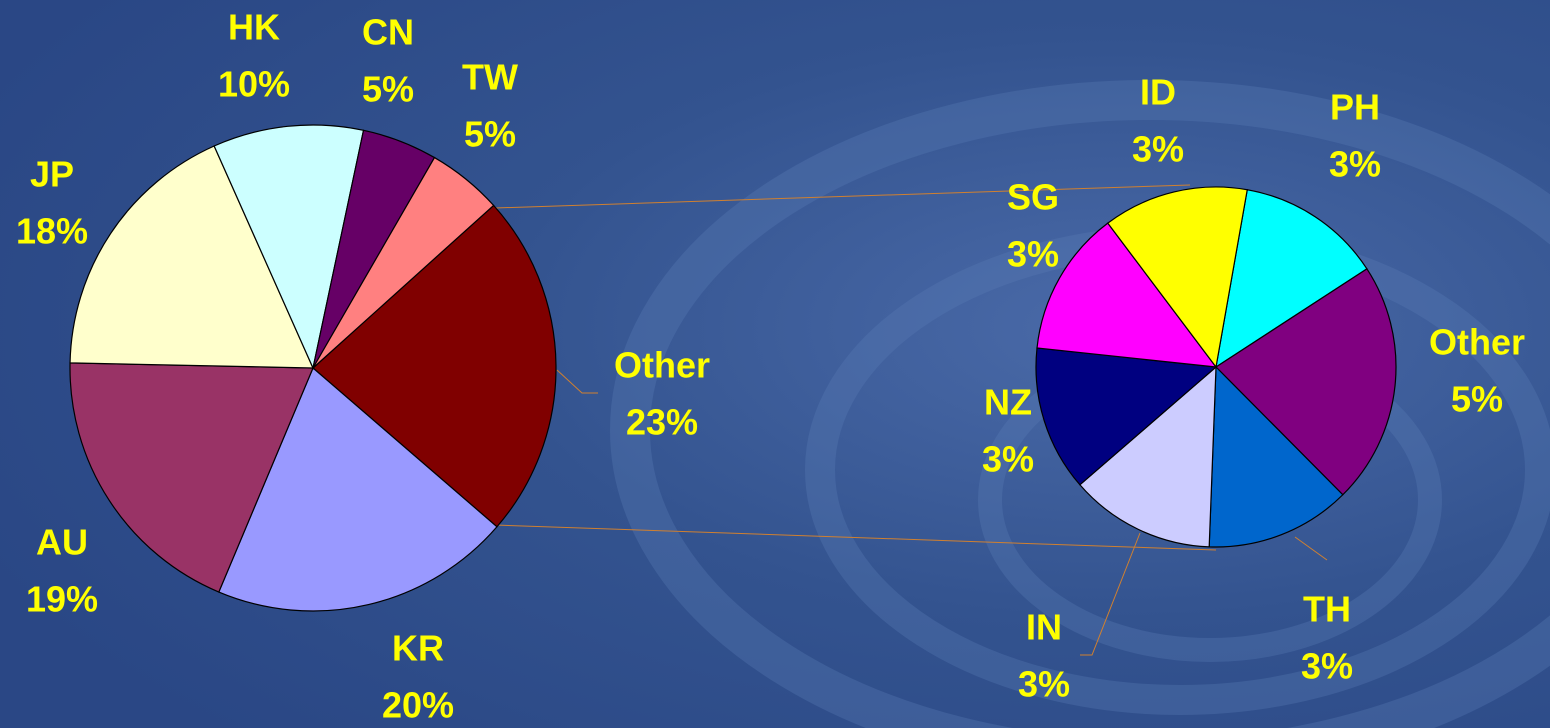 The width and height of the screenshot is (1550, 728). Describe the element at coordinates (1355, 107) in the screenshot. I see `slice-category-label: PH` at that location.